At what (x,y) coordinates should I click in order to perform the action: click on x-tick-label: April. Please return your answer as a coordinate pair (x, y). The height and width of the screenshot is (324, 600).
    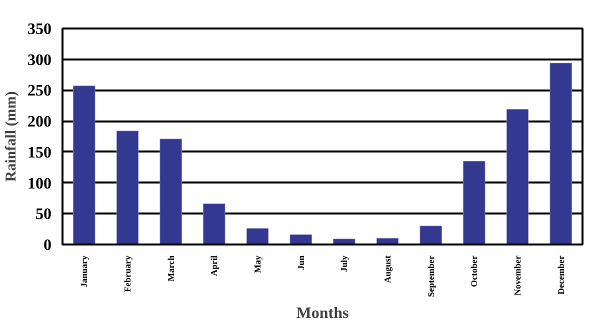
    Looking at the image, I should click on (214, 265).